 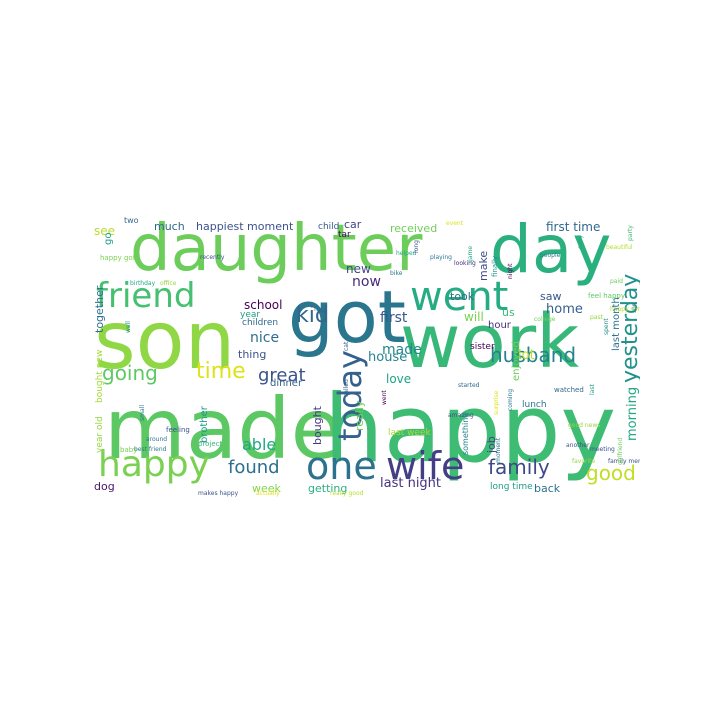 What do you see at coordinates (564, 309) in the screenshot?
I see `word: home` at bounding box center [564, 309].